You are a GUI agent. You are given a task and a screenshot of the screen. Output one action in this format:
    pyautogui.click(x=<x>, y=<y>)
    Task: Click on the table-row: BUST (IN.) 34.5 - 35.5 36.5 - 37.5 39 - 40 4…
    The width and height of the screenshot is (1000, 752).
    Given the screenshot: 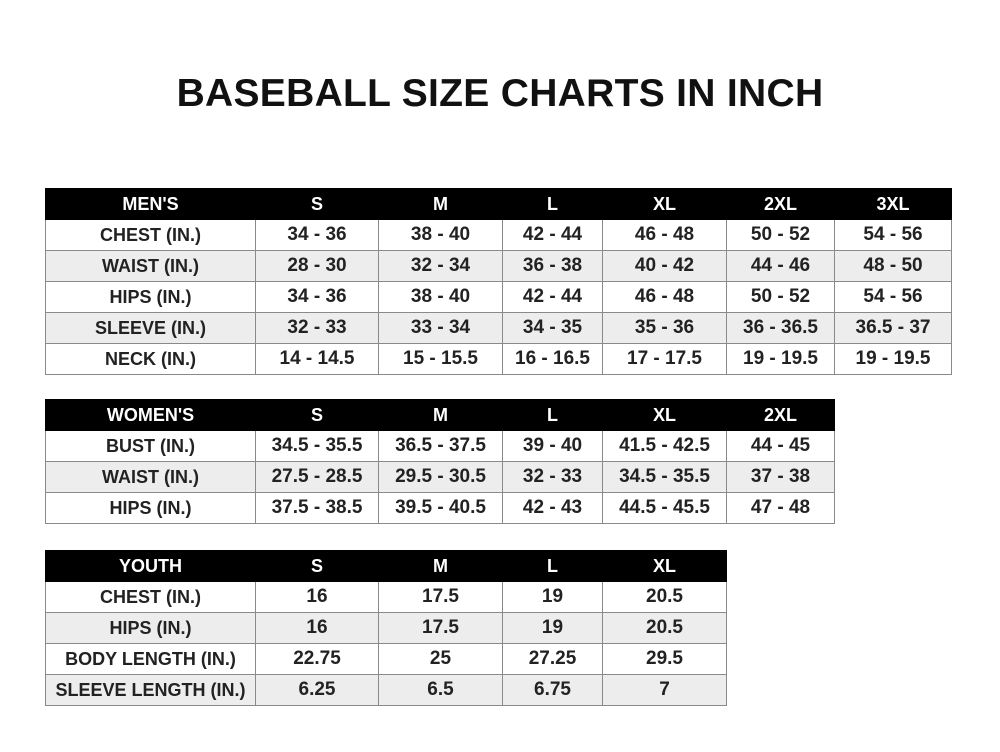 What is the action you would take?
    pyautogui.click(x=440, y=446)
    